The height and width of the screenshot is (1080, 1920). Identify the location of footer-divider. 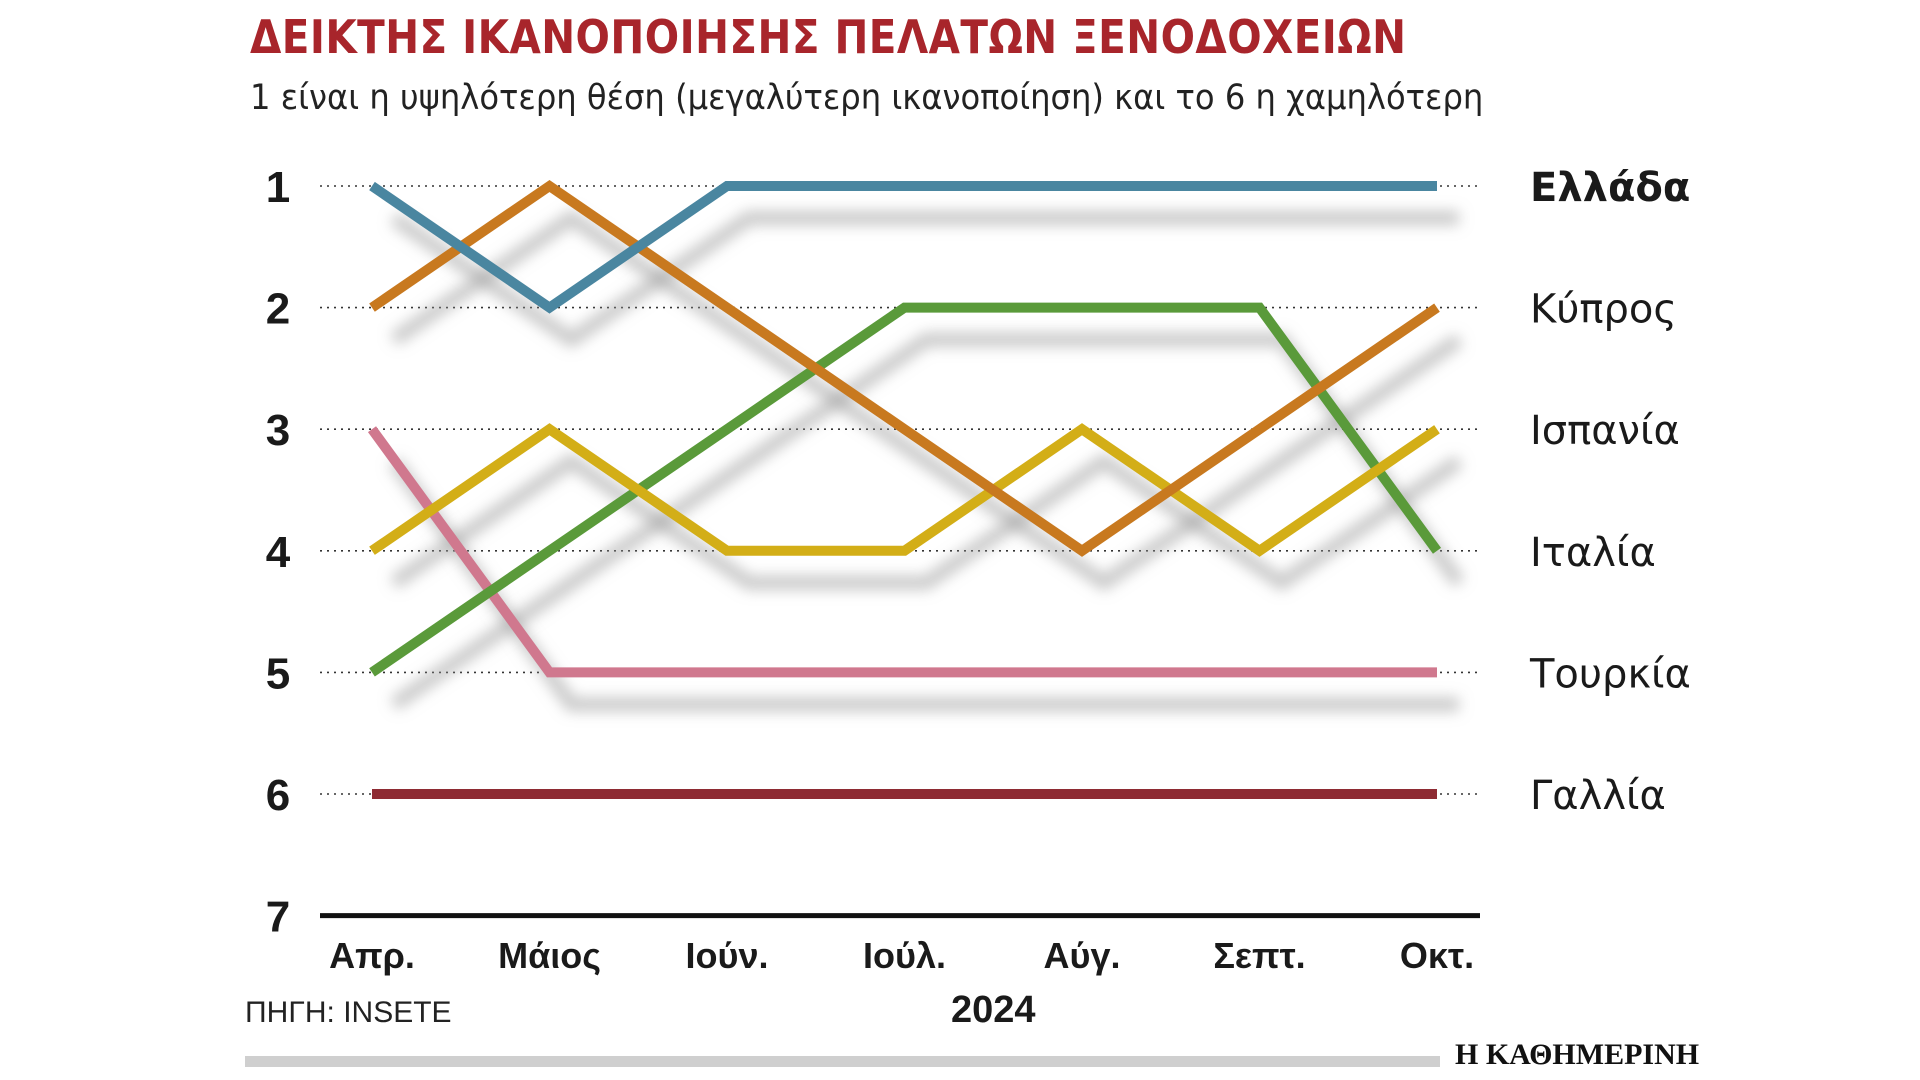
(842, 1061).